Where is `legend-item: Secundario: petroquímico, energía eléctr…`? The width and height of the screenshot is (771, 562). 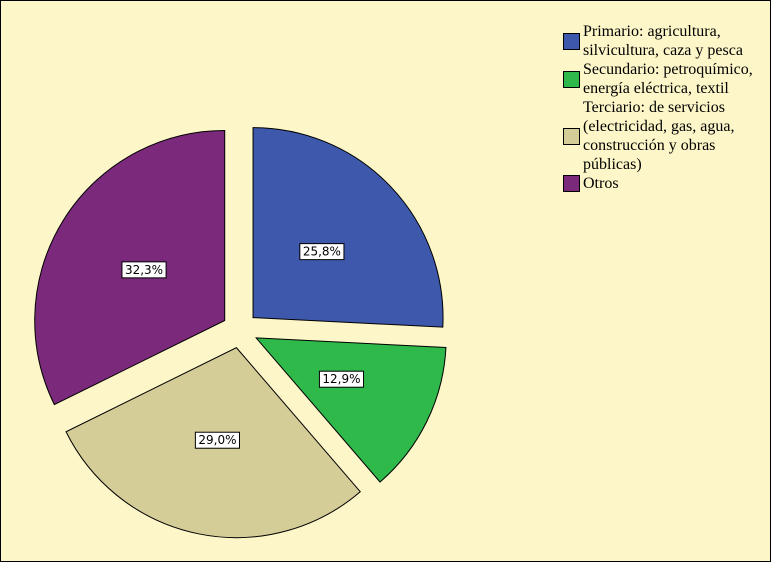
legend-item: Secundario: petroquímico, energía eléctr… is located at coordinates (665, 79).